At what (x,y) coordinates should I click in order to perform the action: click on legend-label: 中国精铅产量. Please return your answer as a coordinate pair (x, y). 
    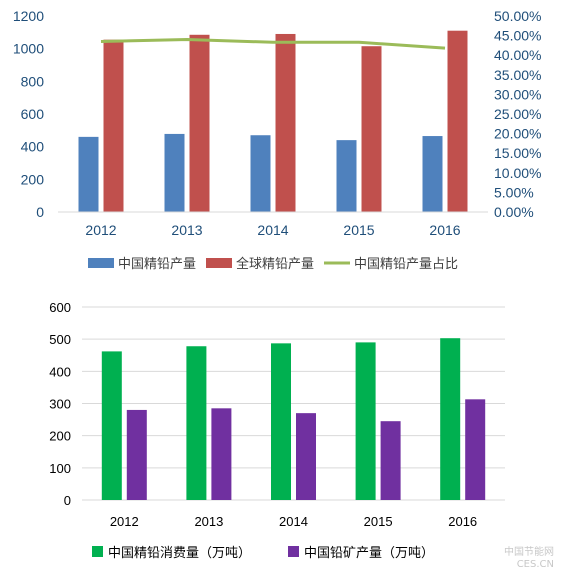
    Looking at the image, I should click on (157, 263).